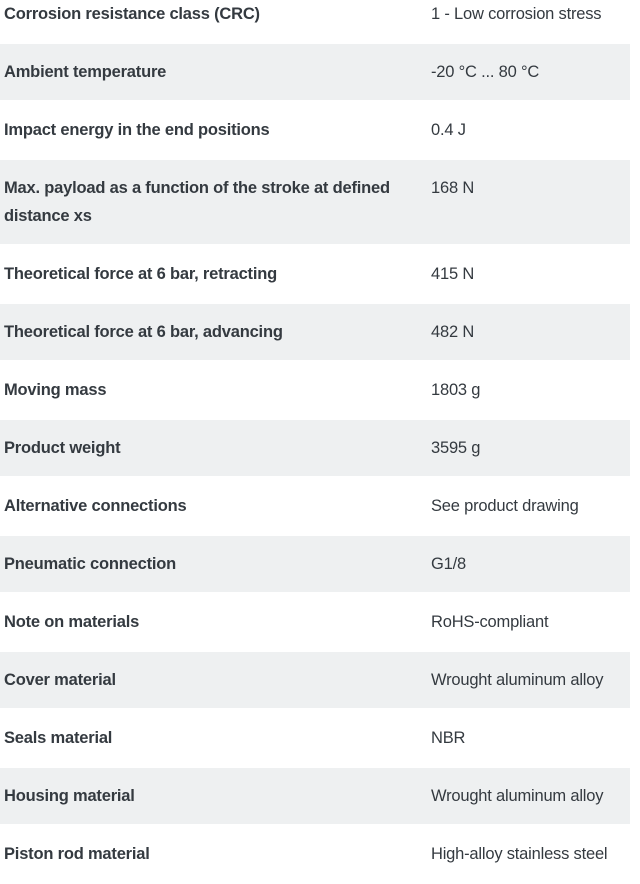 This screenshot has height=884, width=640. What do you see at coordinates (90, 564) in the screenshot?
I see `spec-label: Pneumatic connection` at bounding box center [90, 564].